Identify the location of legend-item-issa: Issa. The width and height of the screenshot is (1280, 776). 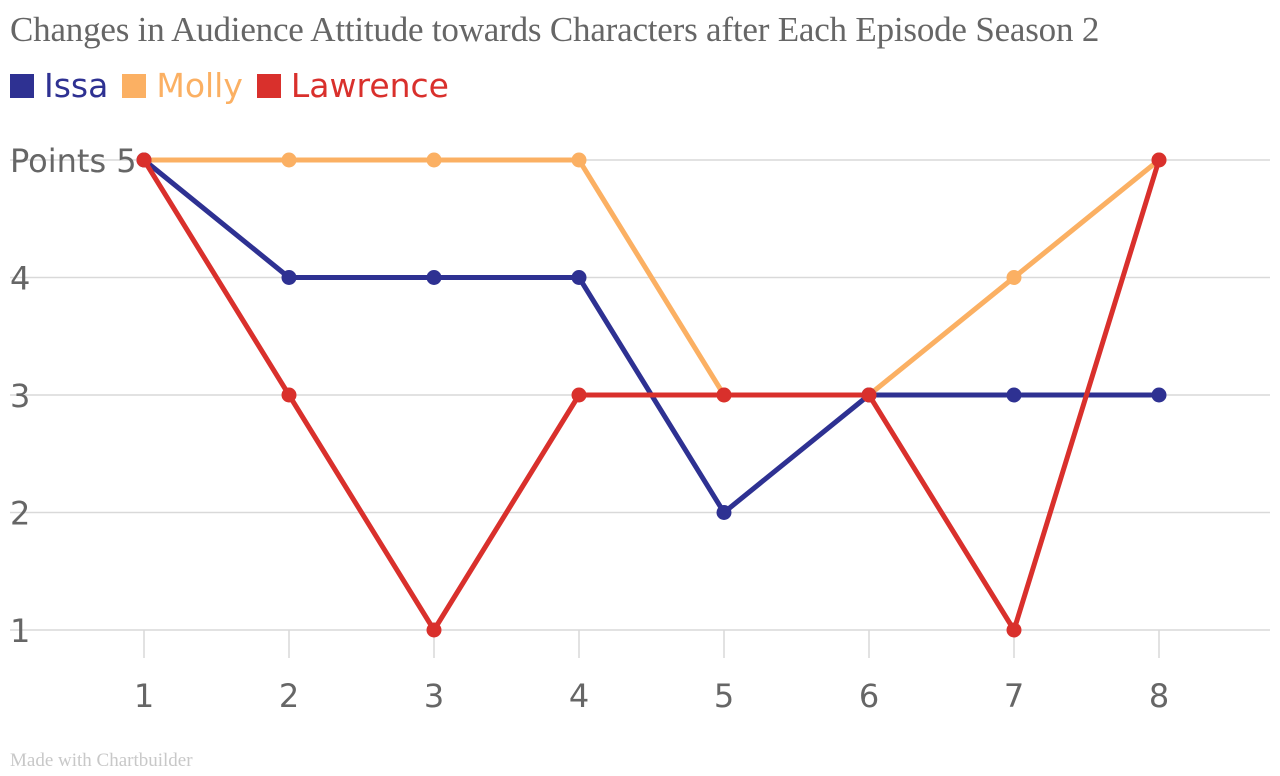
(59, 85).